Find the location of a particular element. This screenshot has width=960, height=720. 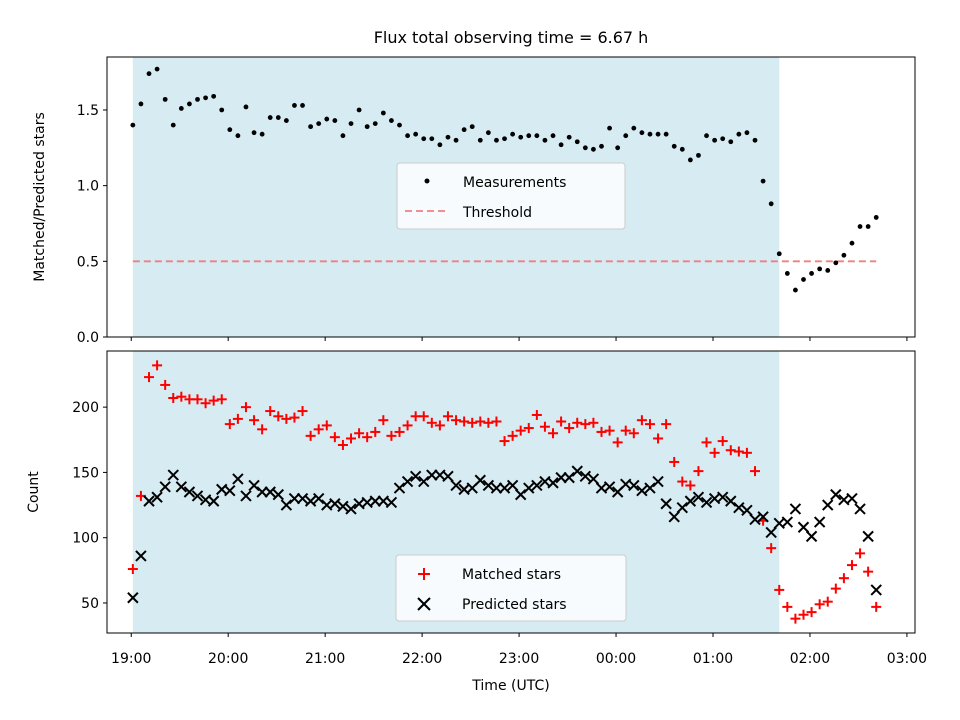

x-tick-label: 22:00 is located at coordinates (422, 659).